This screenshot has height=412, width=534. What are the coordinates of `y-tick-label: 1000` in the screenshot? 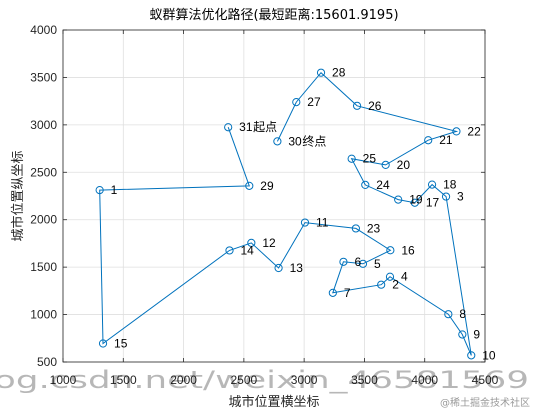 It's located at (43, 315).